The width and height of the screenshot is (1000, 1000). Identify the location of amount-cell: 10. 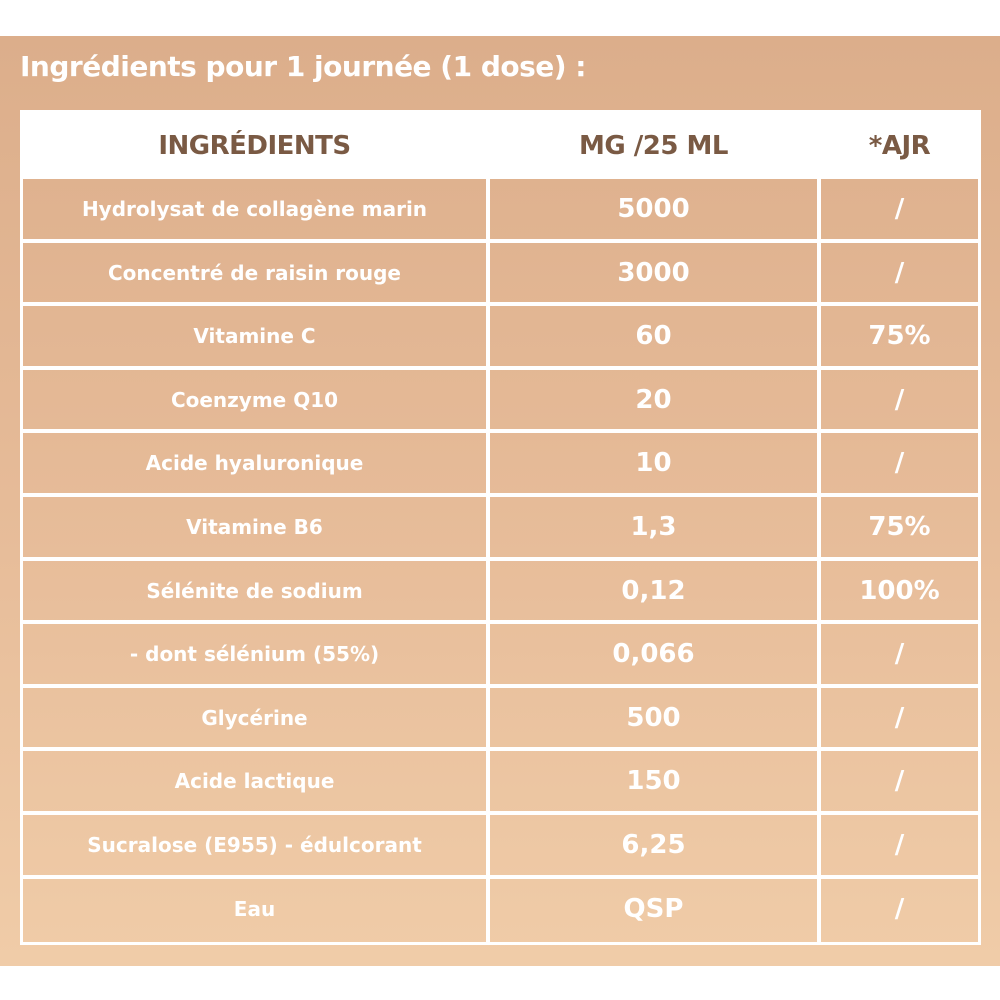
(653, 463).